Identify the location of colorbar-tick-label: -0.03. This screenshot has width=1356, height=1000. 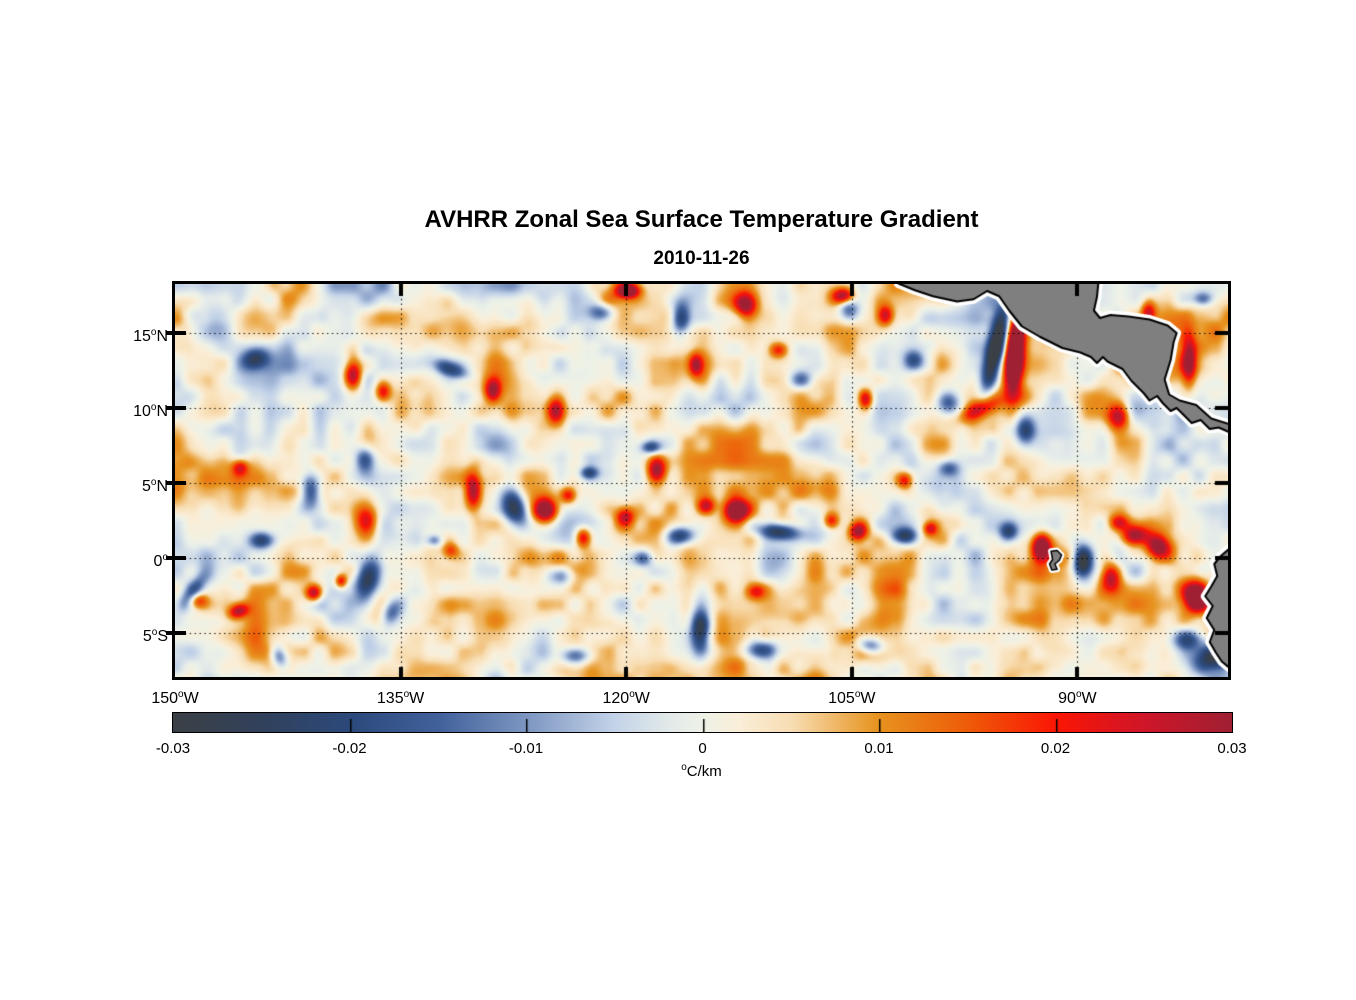
(173, 748).